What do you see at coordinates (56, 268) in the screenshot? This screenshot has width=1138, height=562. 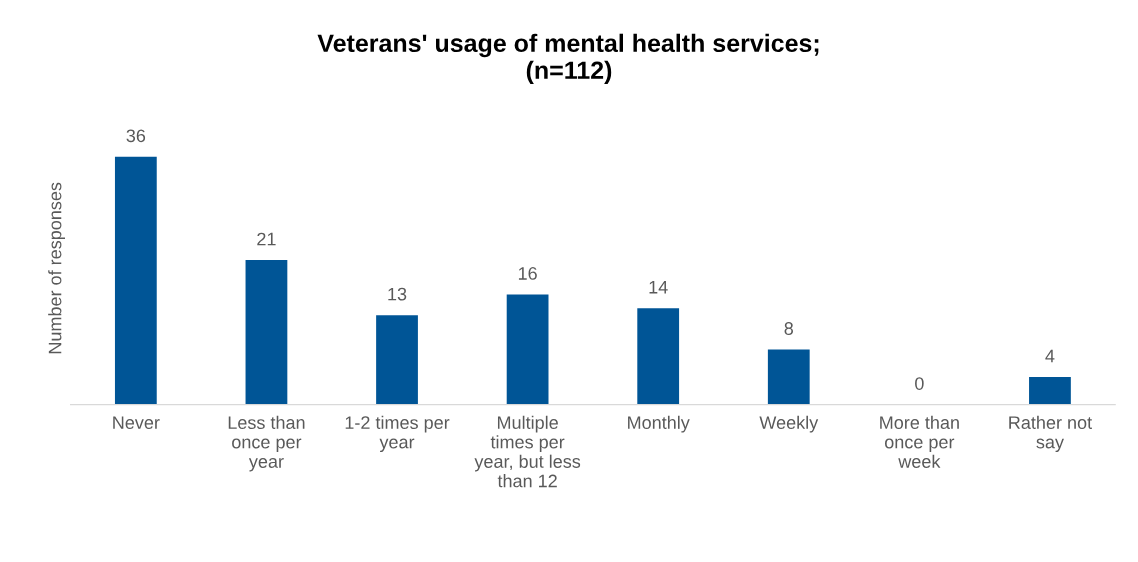 I see `y-axis-title: Number of responses` at bounding box center [56, 268].